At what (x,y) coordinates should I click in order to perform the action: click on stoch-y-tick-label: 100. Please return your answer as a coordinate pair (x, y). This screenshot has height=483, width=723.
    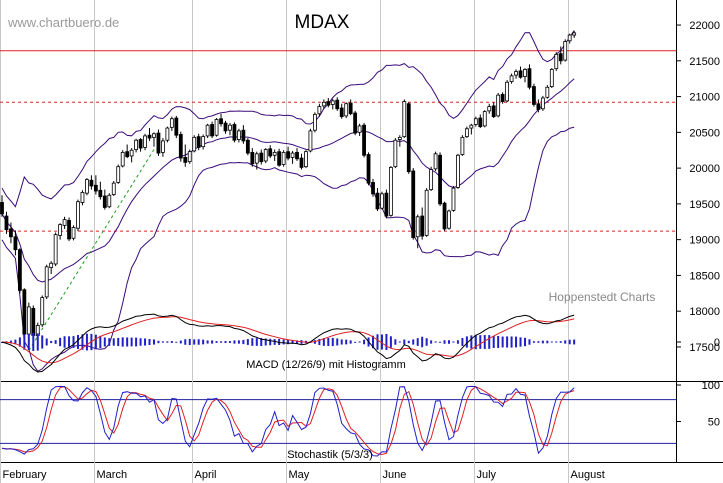
    Looking at the image, I should click on (711, 386).